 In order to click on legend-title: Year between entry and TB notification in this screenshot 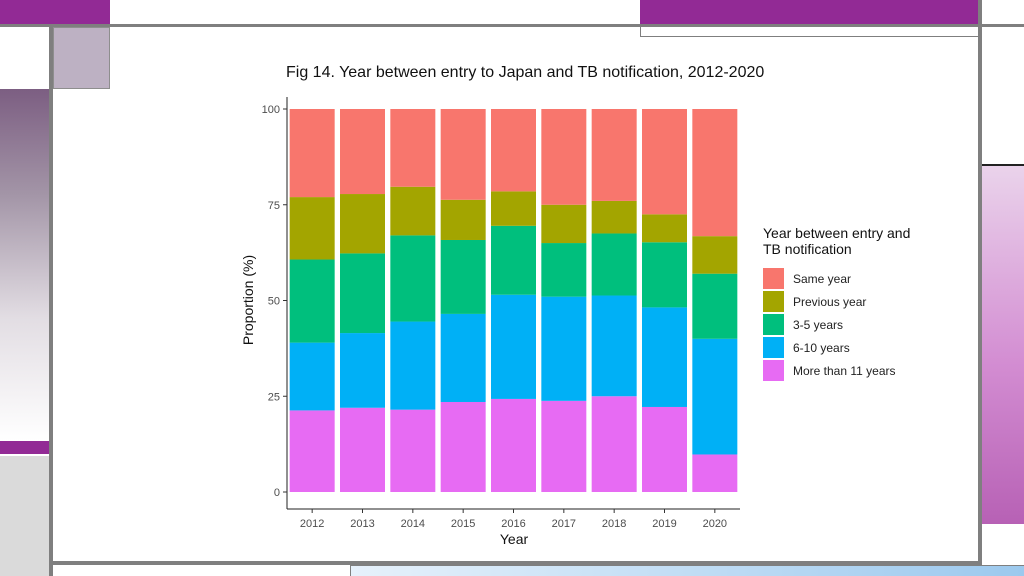, I will do `click(837, 241)`.